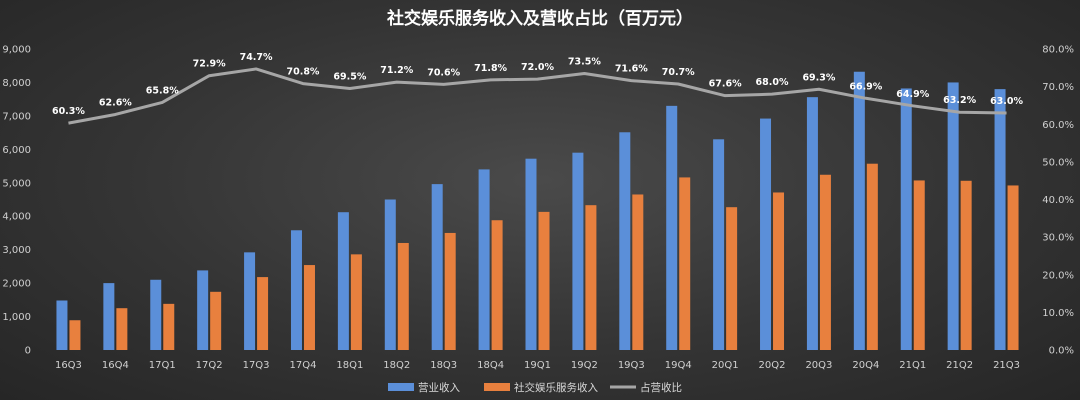 The height and width of the screenshot is (400, 1080). Describe the element at coordinates (912, 94) in the screenshot. I see `ratio-data-label: 64.9%` at that location.